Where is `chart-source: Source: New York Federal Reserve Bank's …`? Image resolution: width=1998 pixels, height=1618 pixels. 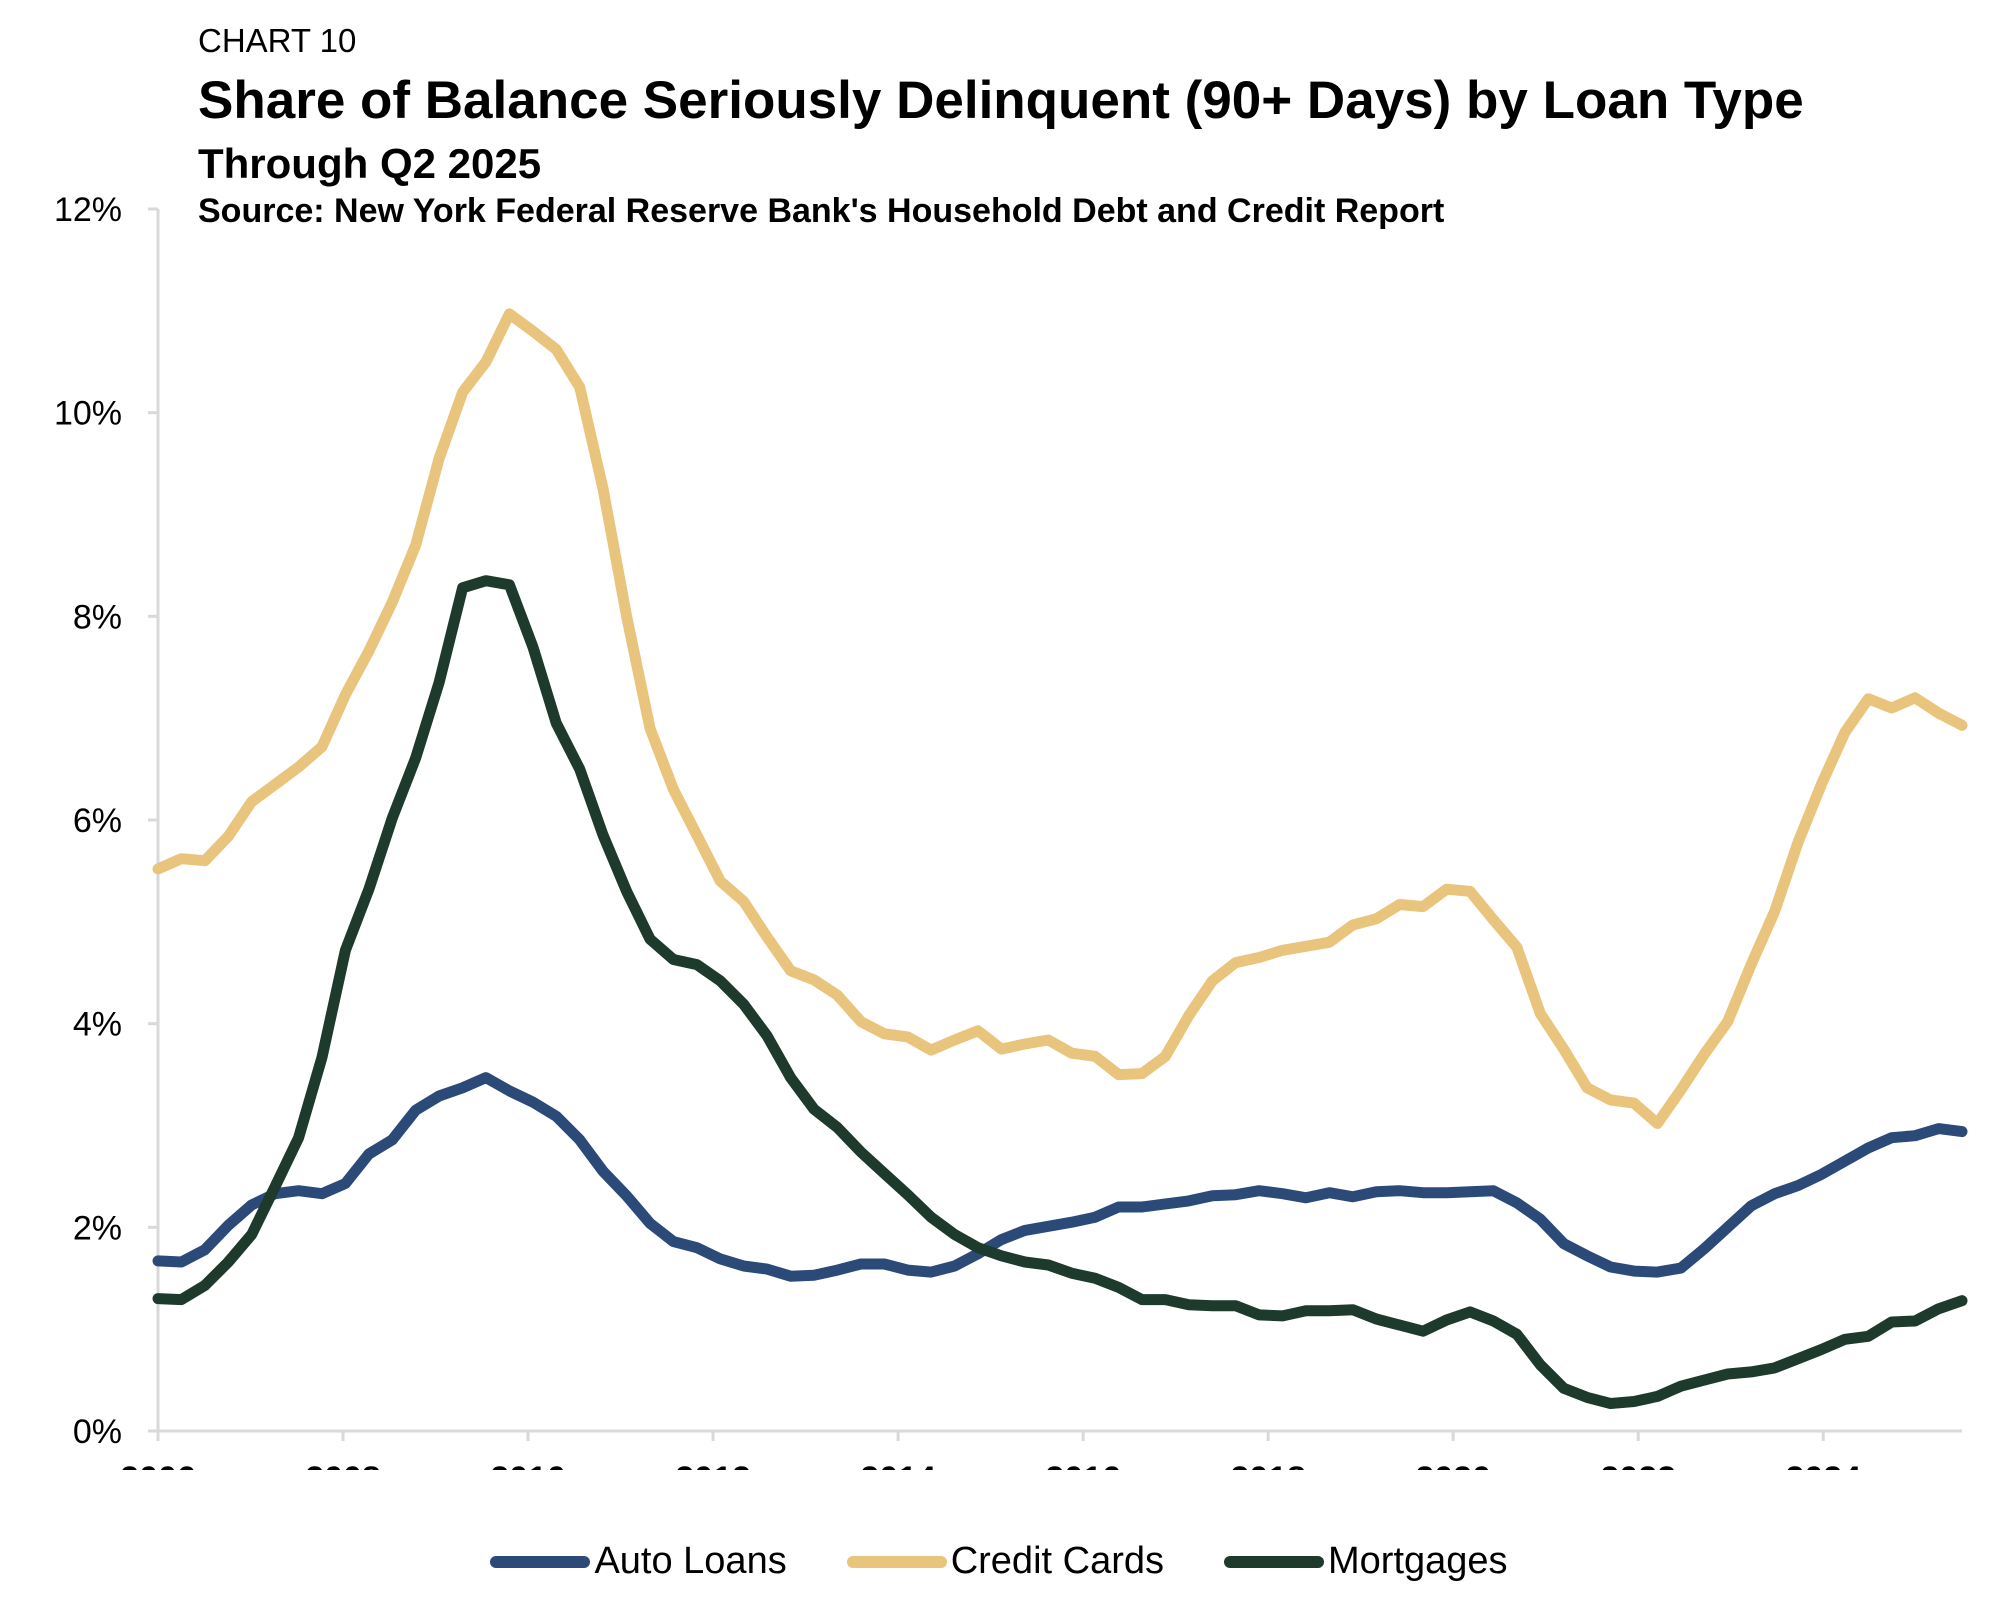 chart-source: Source: New York Federal Reserve Bank's … is located at coordinates (821, 211).